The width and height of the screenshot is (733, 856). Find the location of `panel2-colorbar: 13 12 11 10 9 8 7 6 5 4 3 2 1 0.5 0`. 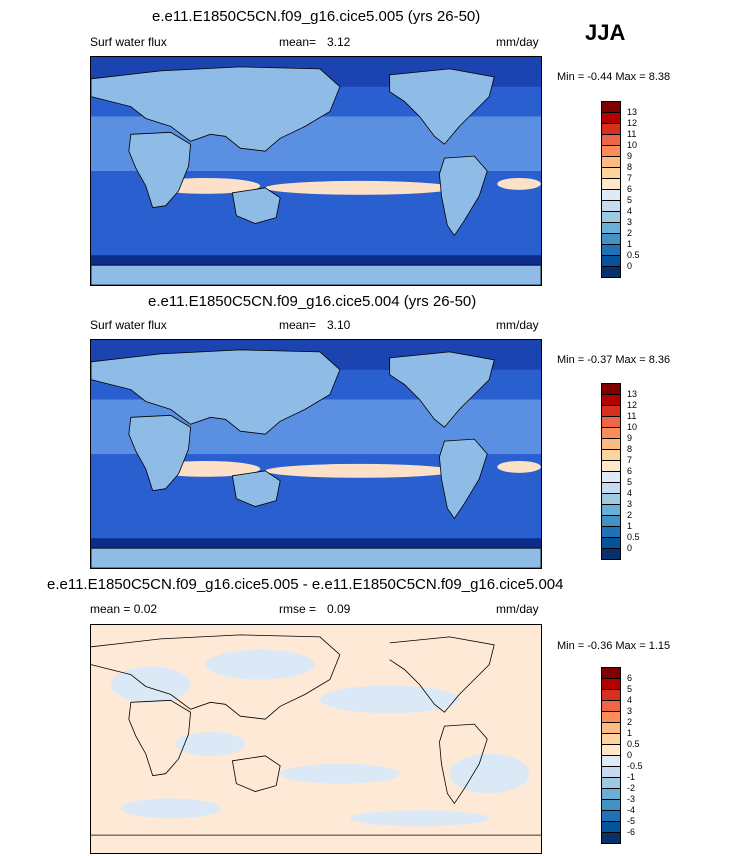

panel2-colorbar: 13 12 11 10 9 8 7 6 5 4 3 2 1 0.5 0 is located at coordinates (620, 471).